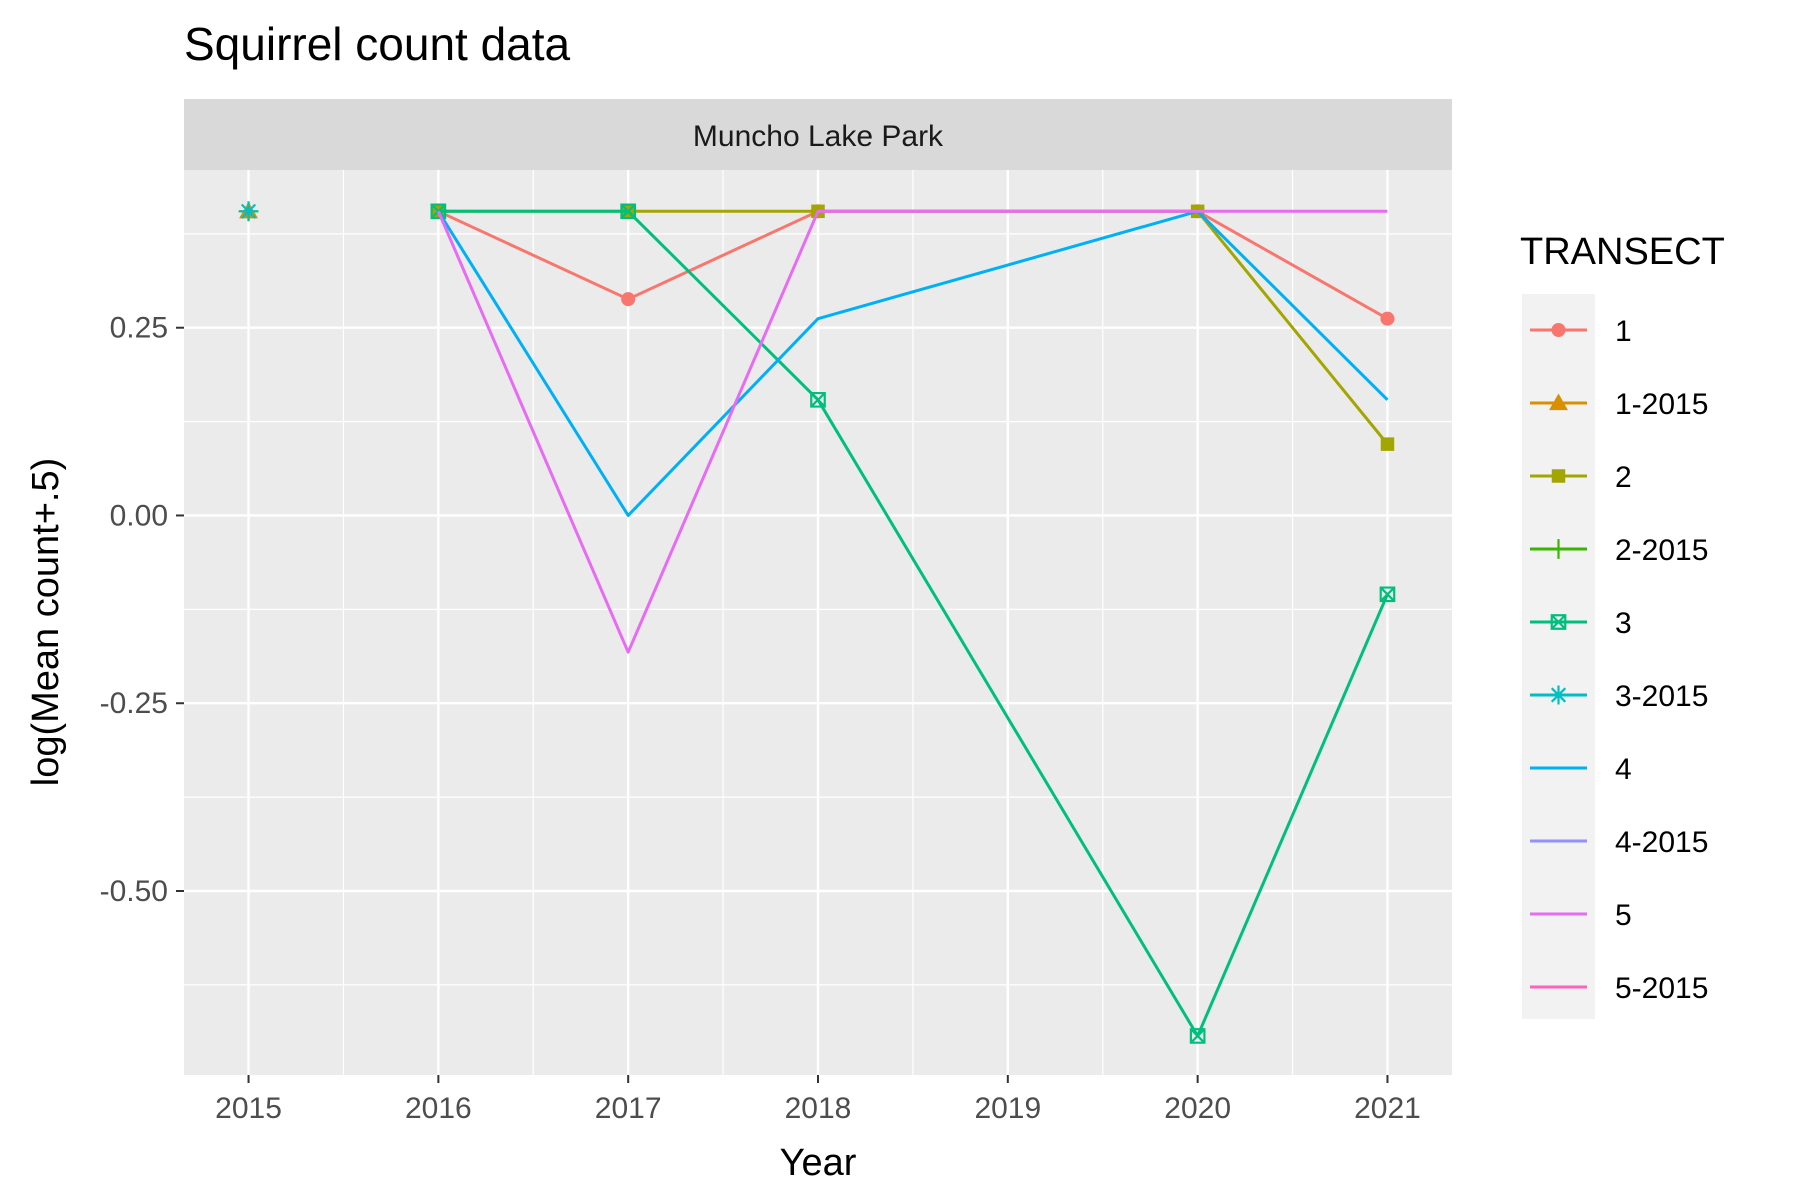 The image size is (1800, 1200). What do you see at coordinates (1007, 1108) in the screenshot?
I see `x-tick-label: 2019` at bounding box center [1007, 1108].